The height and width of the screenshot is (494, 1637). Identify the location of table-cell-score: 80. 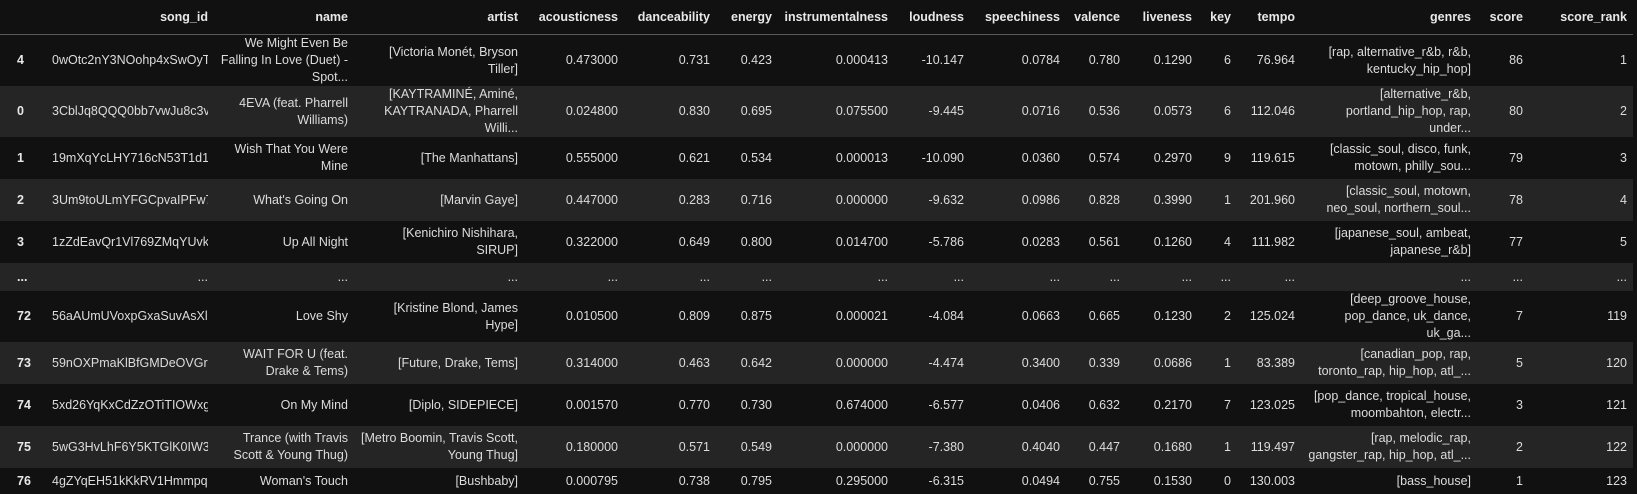
(1503, 111).